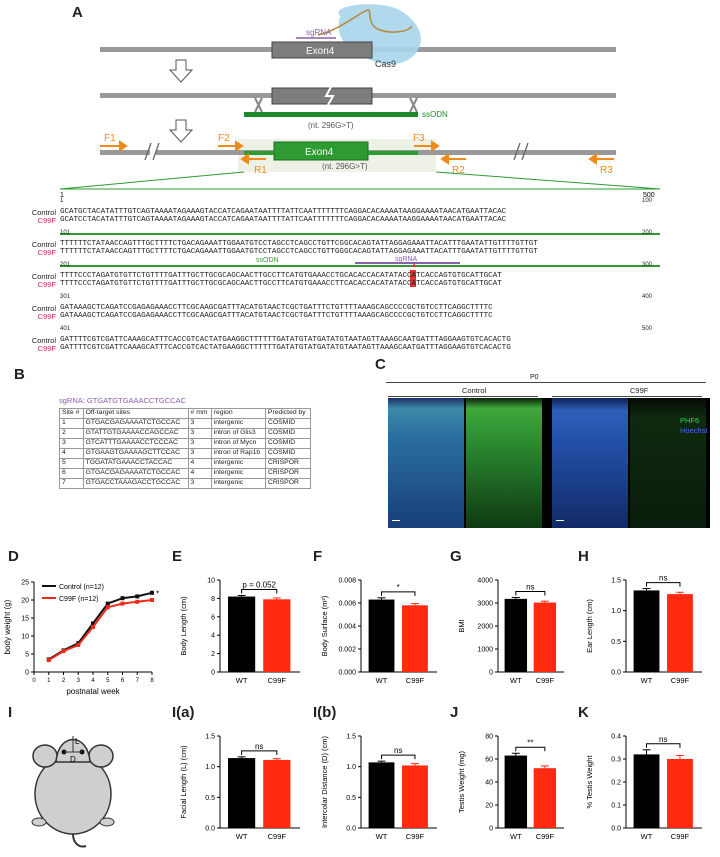 Image resolution: width=720 pixels, height=857 pixels. What do you see at coordinates (414, 265) in the screenshot?
I see `mutation-marker-icon` at bounding box center [414, 265].